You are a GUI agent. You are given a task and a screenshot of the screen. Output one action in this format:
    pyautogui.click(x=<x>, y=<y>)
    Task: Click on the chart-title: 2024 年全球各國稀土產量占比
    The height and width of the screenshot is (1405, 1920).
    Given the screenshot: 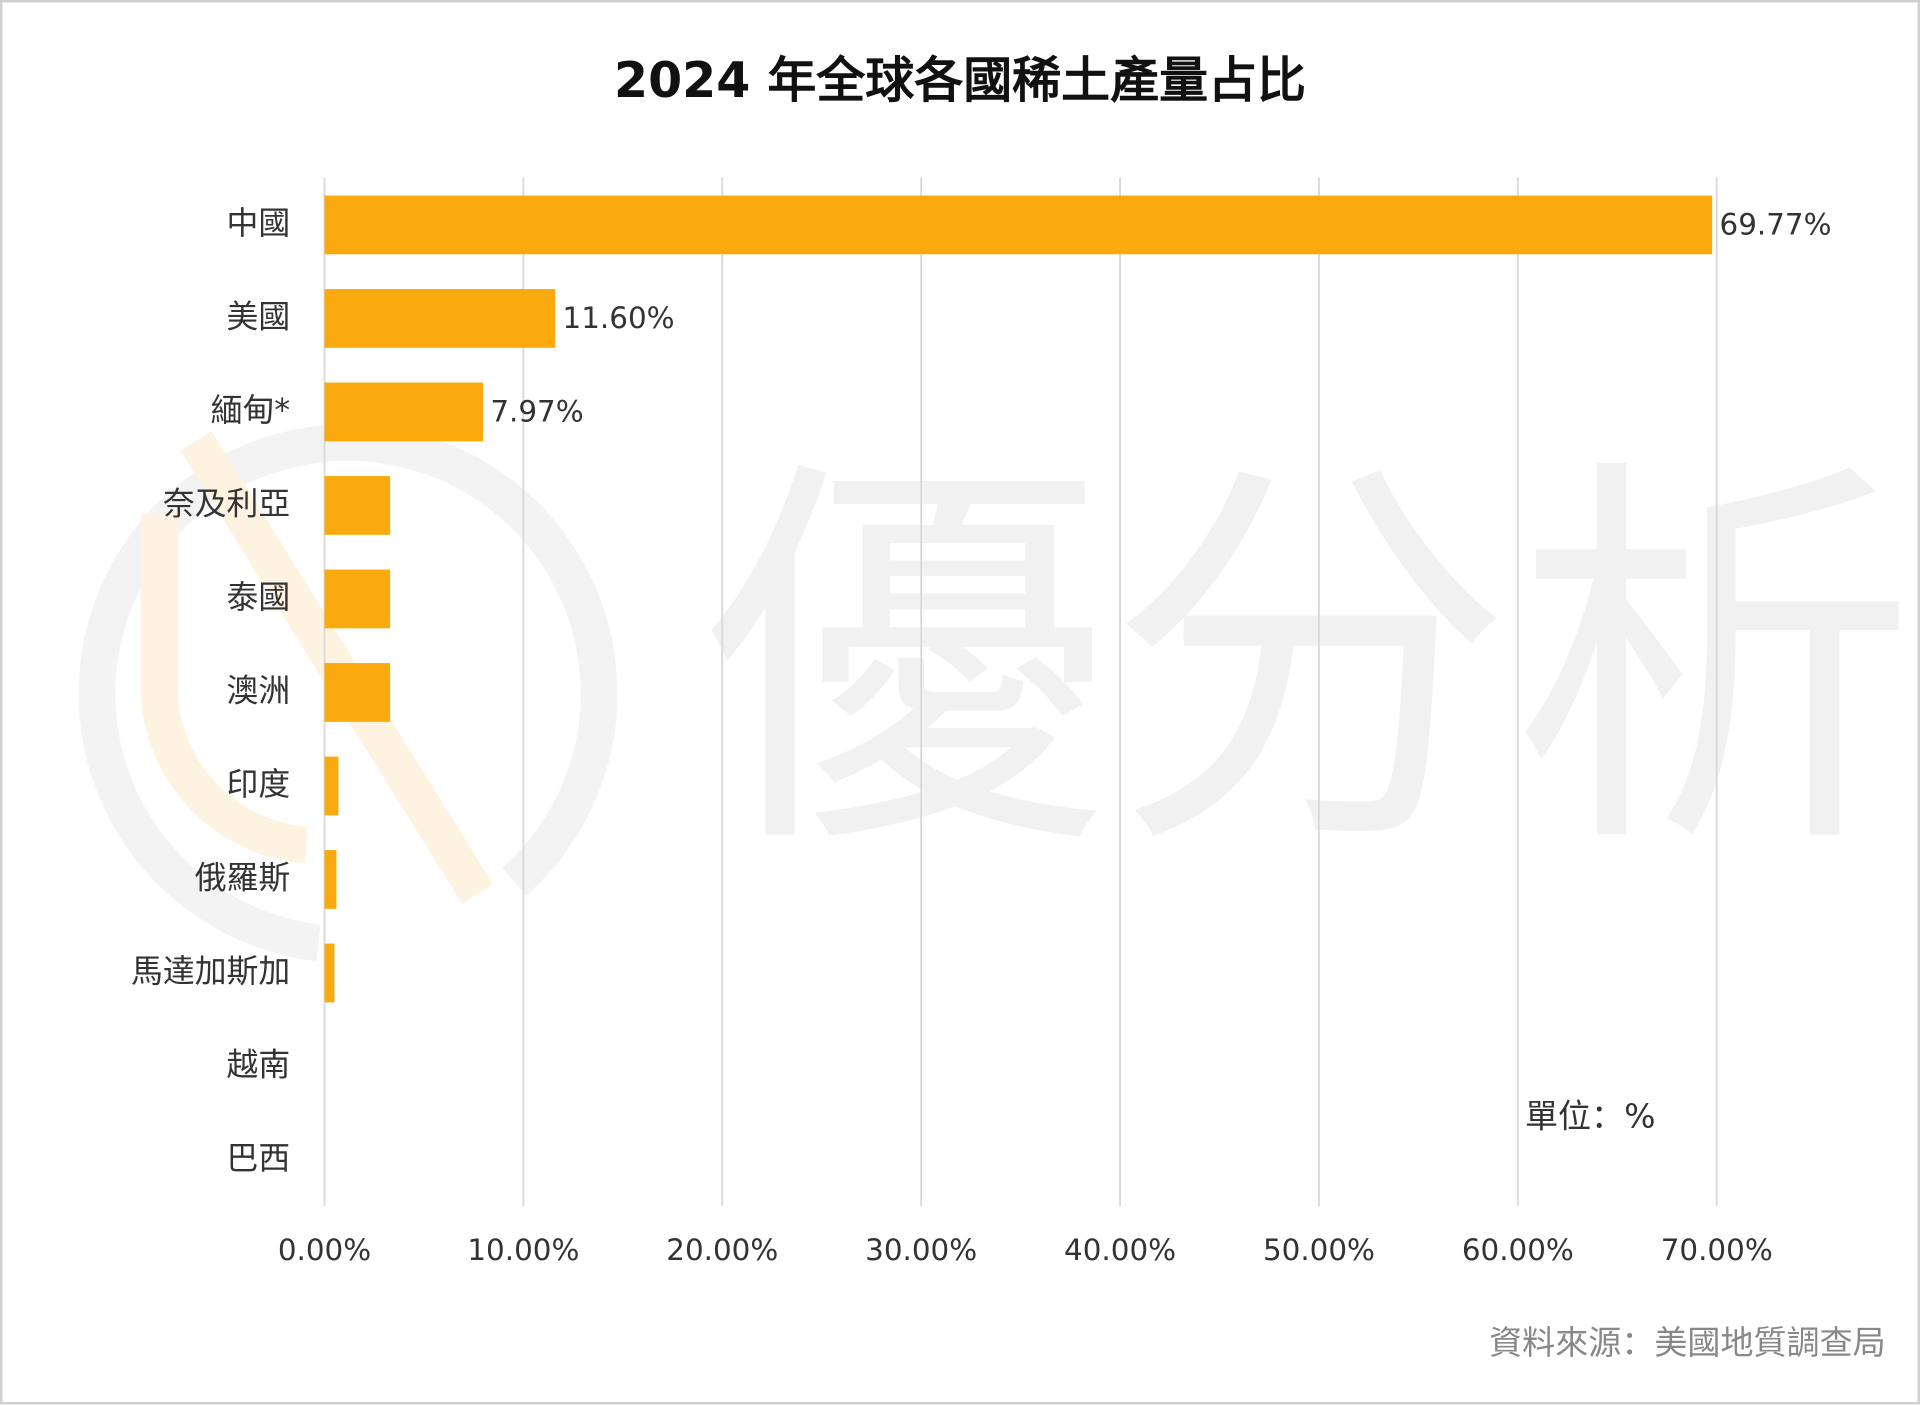 What is the action you would take?
    pyautogui.click(x=960, y=80)
    